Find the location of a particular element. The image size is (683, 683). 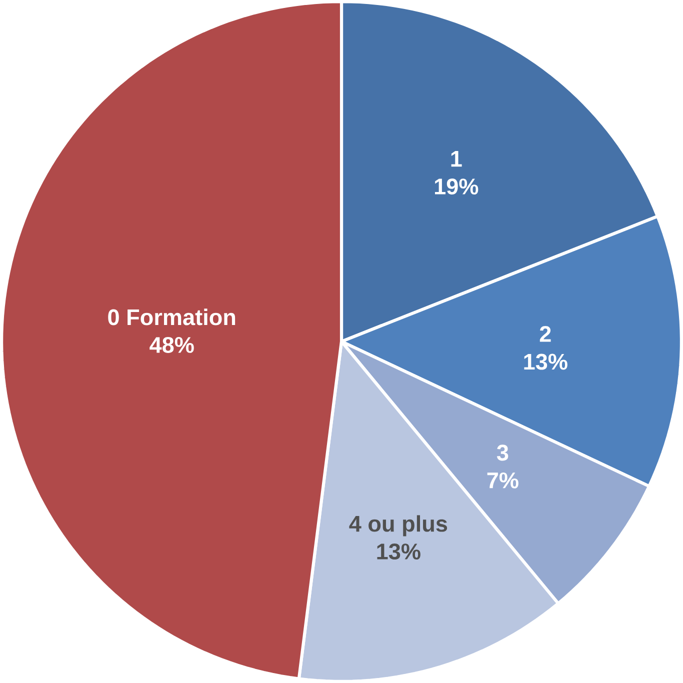

slice-label: 4 ou plus is located at coordinates (398, 525).